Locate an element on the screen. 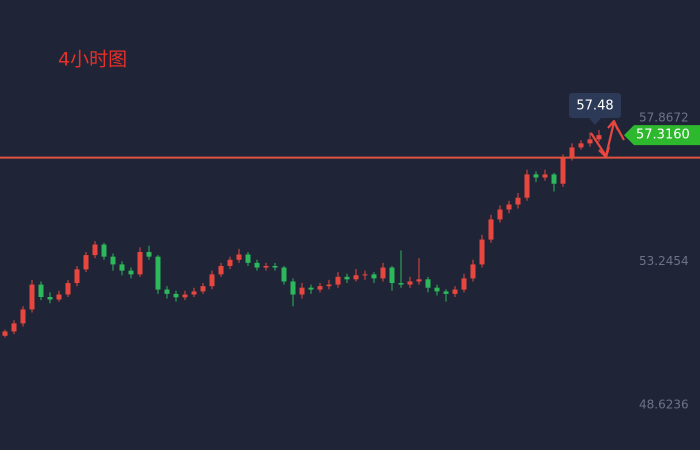  tooltip-label: 57.48 is located at coordinates (594, 106).